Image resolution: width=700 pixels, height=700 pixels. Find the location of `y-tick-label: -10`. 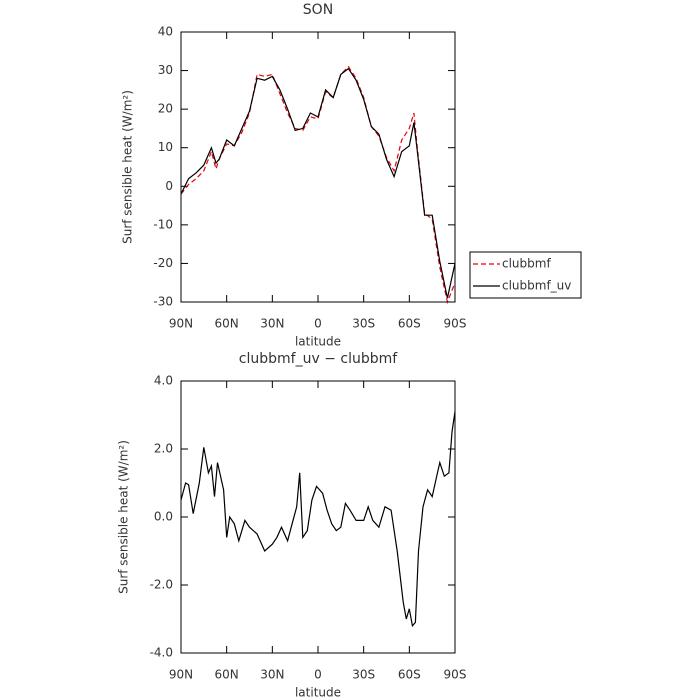

y-tick-label: -10 is located at coordinates (163, 224).